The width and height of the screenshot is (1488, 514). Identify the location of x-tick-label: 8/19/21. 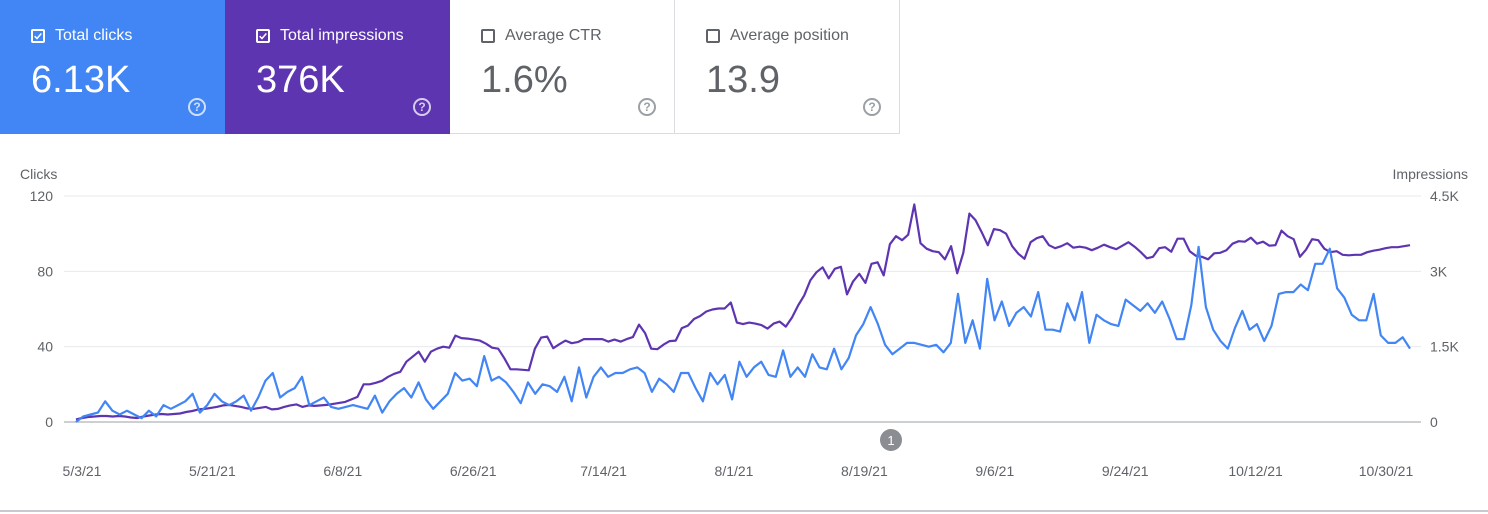
(864, 471).